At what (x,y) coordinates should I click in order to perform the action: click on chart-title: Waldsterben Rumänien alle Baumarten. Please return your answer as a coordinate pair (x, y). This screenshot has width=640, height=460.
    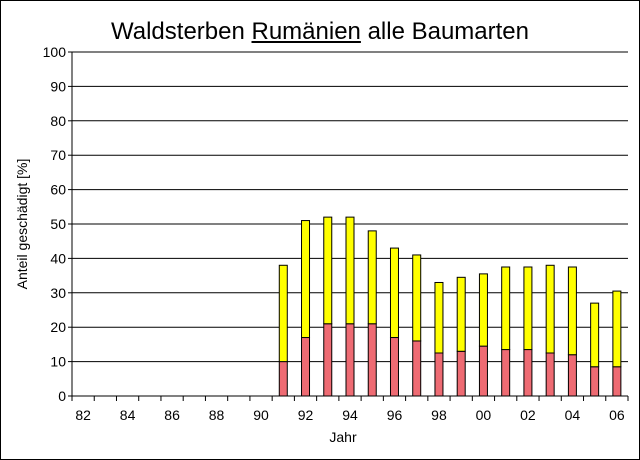
    Looking at the image, I should click on (320, 32).